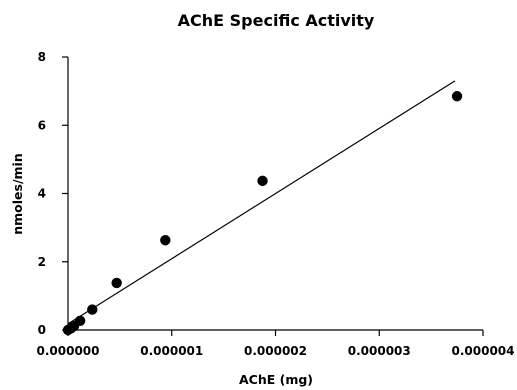 This screenshot has height=390, width=517. Describe the element at coordinates (17, 194) in the screenshot. I see `y-axis-label: nmoles/min` at that location.